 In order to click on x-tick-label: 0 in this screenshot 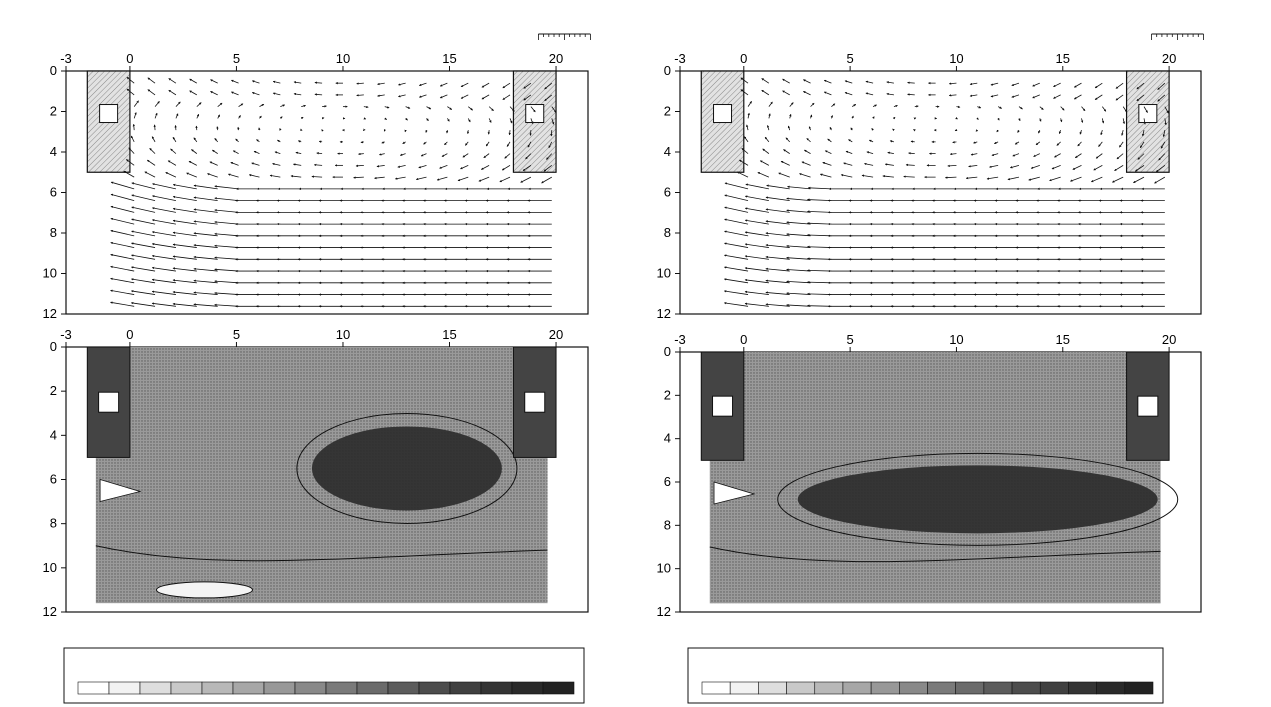, I will do `click(129, 58)`.